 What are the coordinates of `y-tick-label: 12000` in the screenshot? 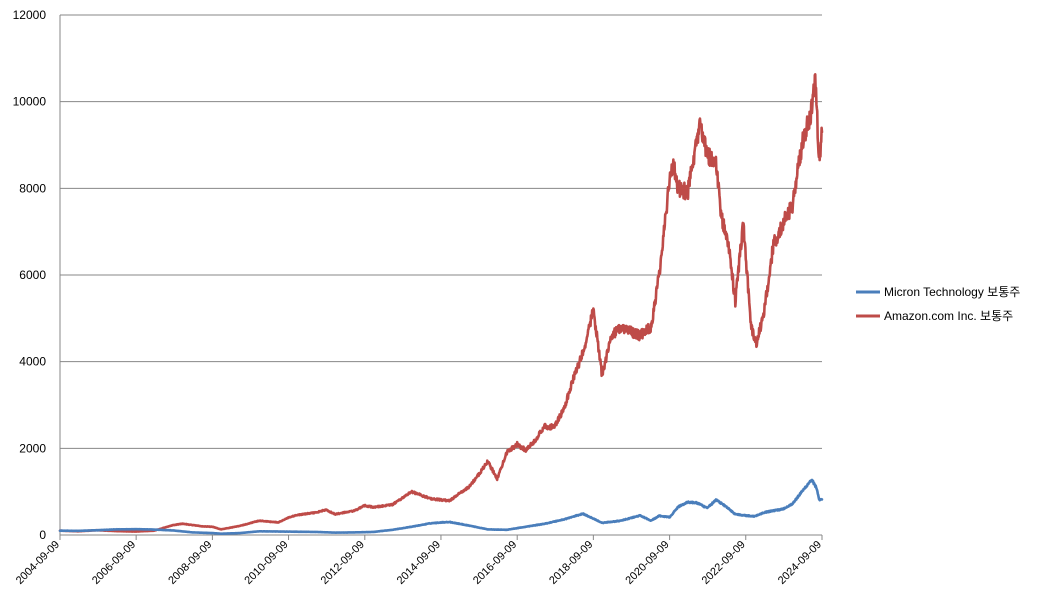 It's located at (30, 15).